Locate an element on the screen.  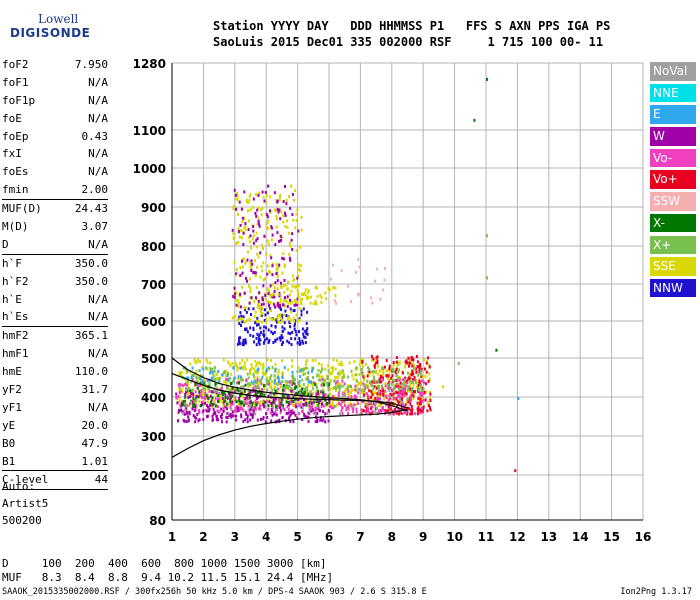
auto-label: Auto: is located at coordinates (19, 486).